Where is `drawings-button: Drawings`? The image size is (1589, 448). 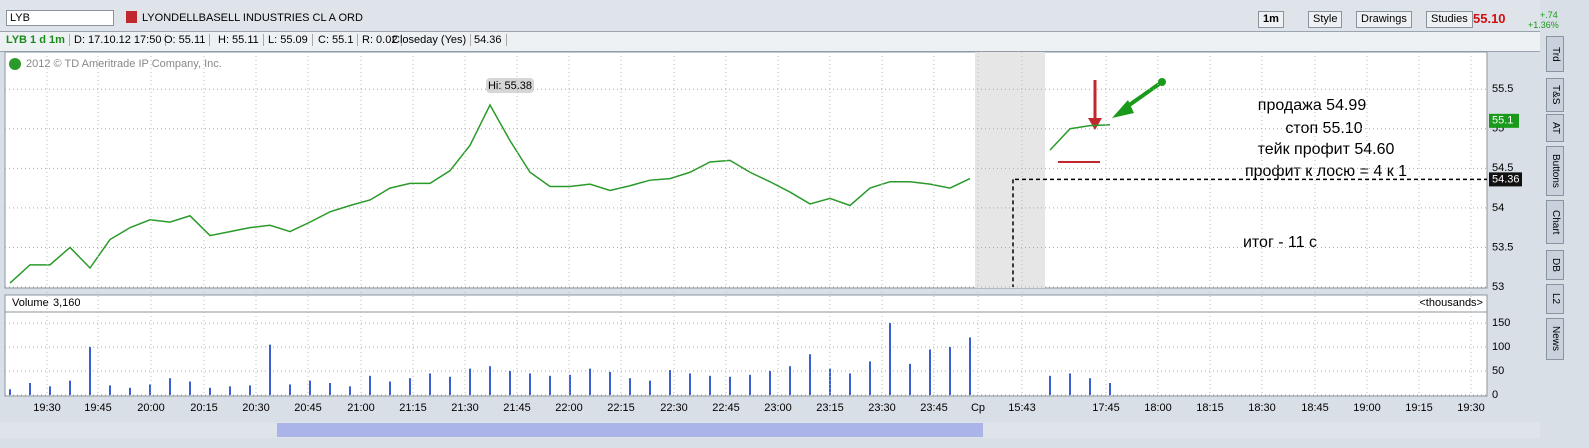
drawings-button: Drawings is located at coordinates (1384, 19).